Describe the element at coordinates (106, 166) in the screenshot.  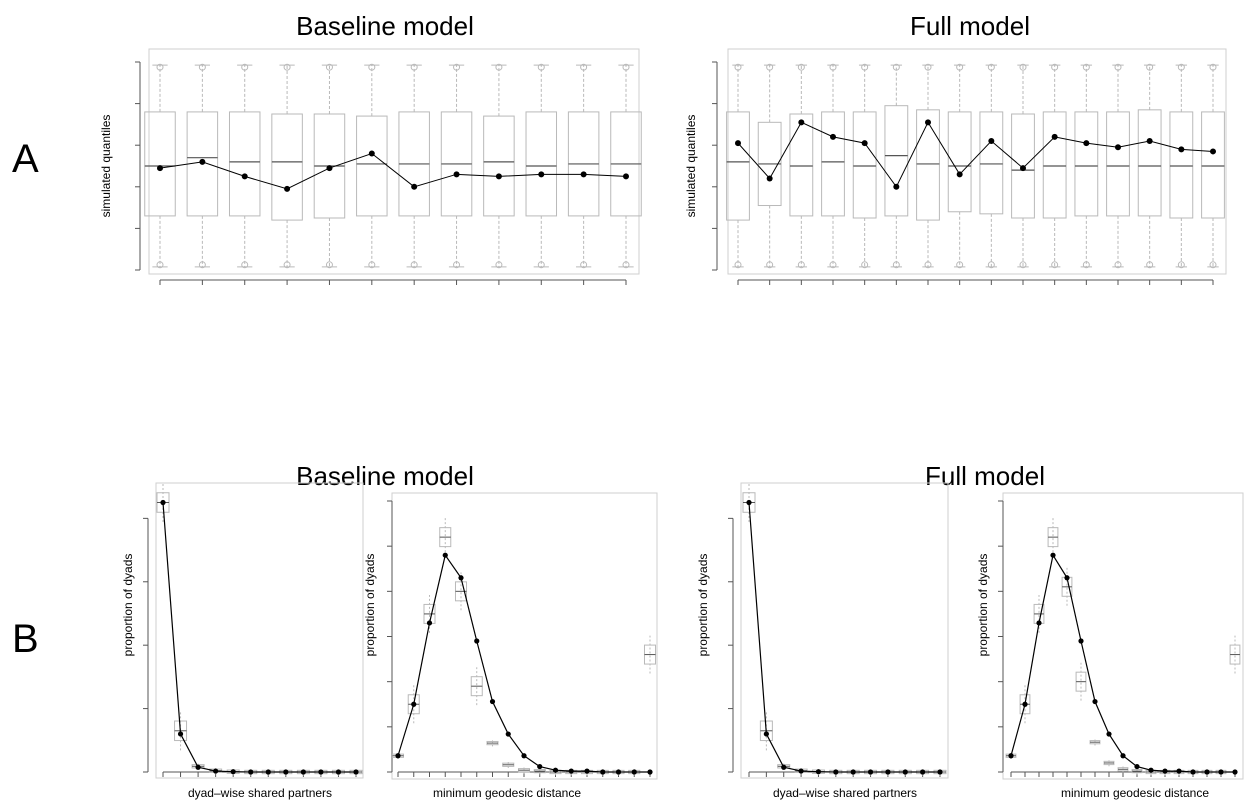
I see `chart-a-baseline-ylabel: simulated quantiles` at that location.